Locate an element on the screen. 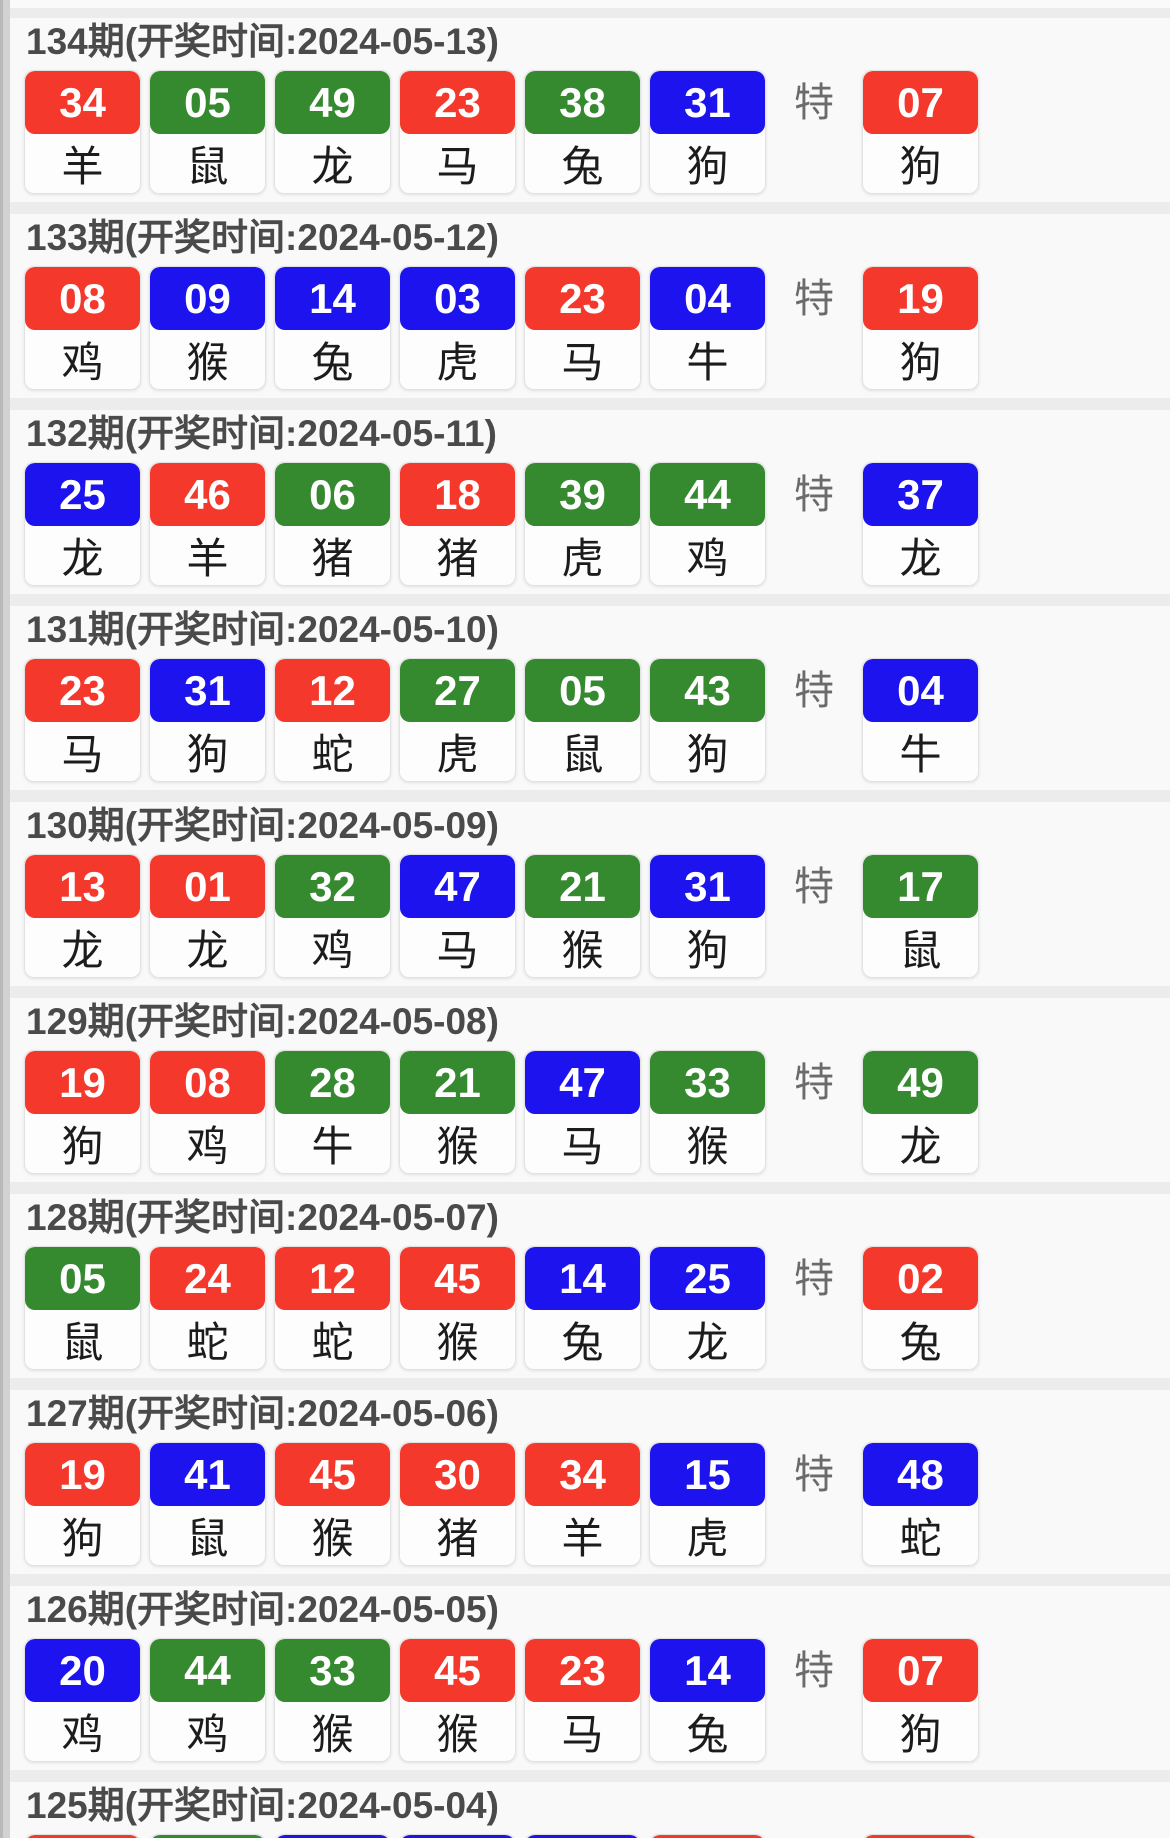  ball-card-main-6: 33 猴 is located at coordinates (707, 1112).